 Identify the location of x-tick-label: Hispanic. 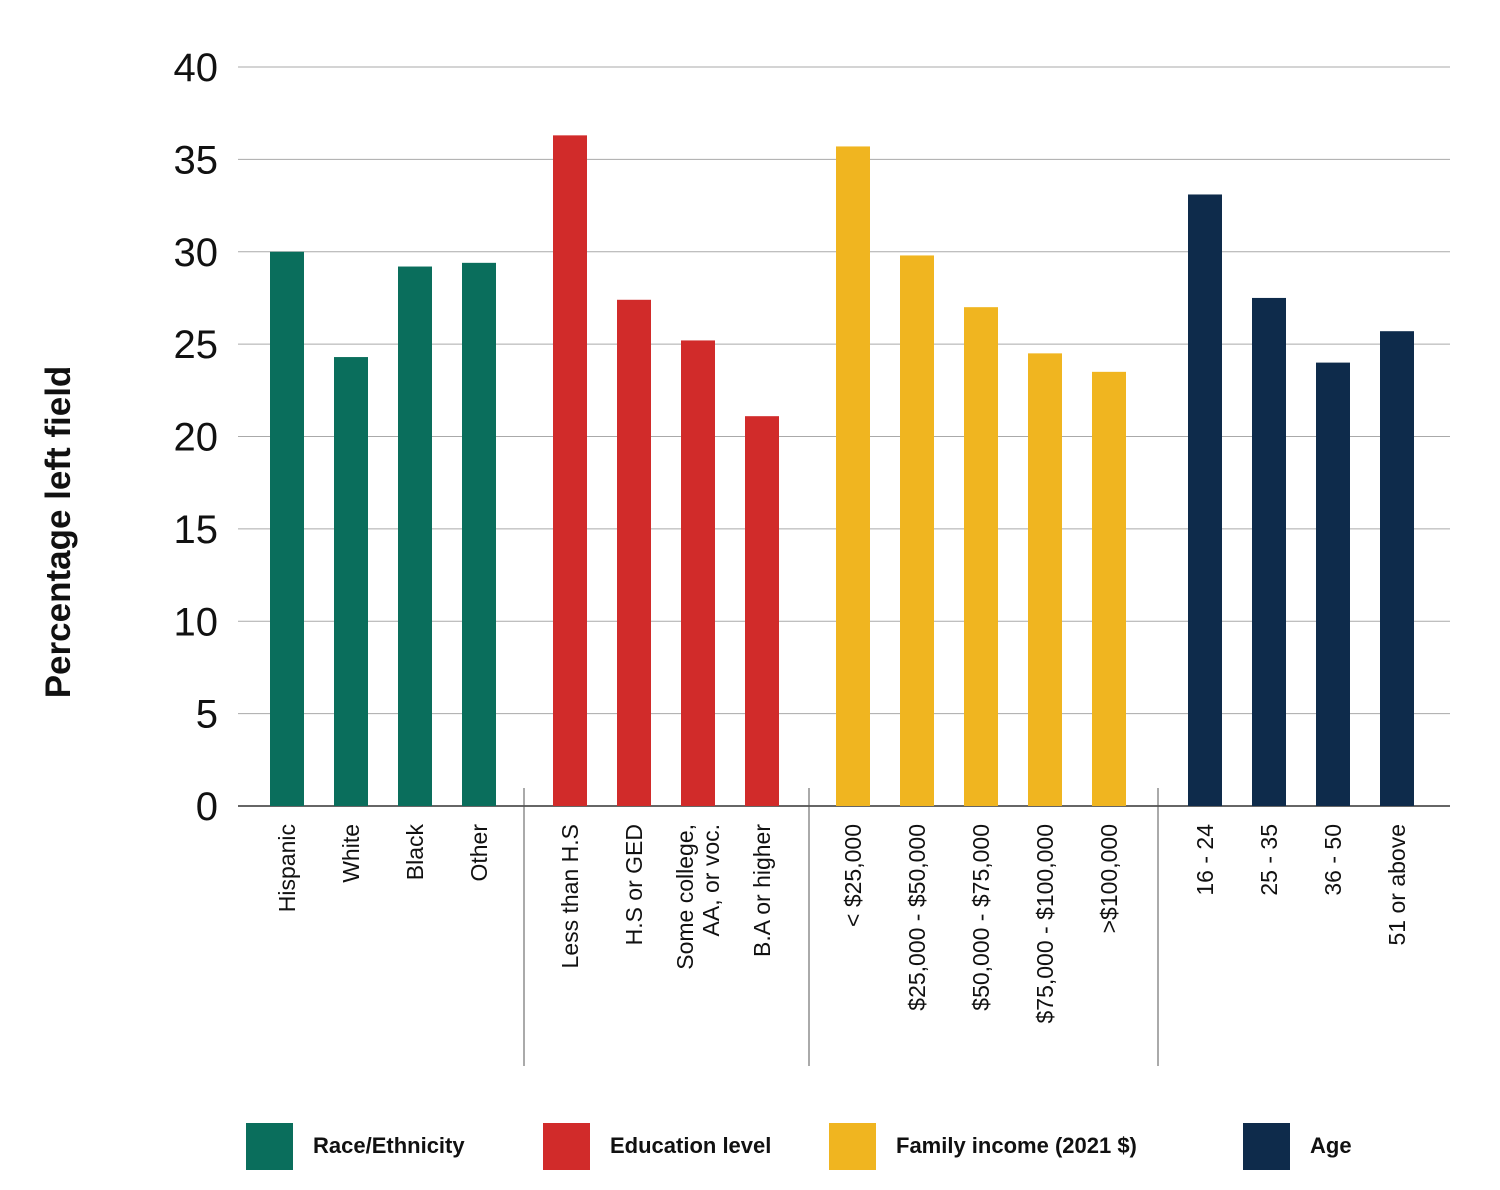
(287, 868).